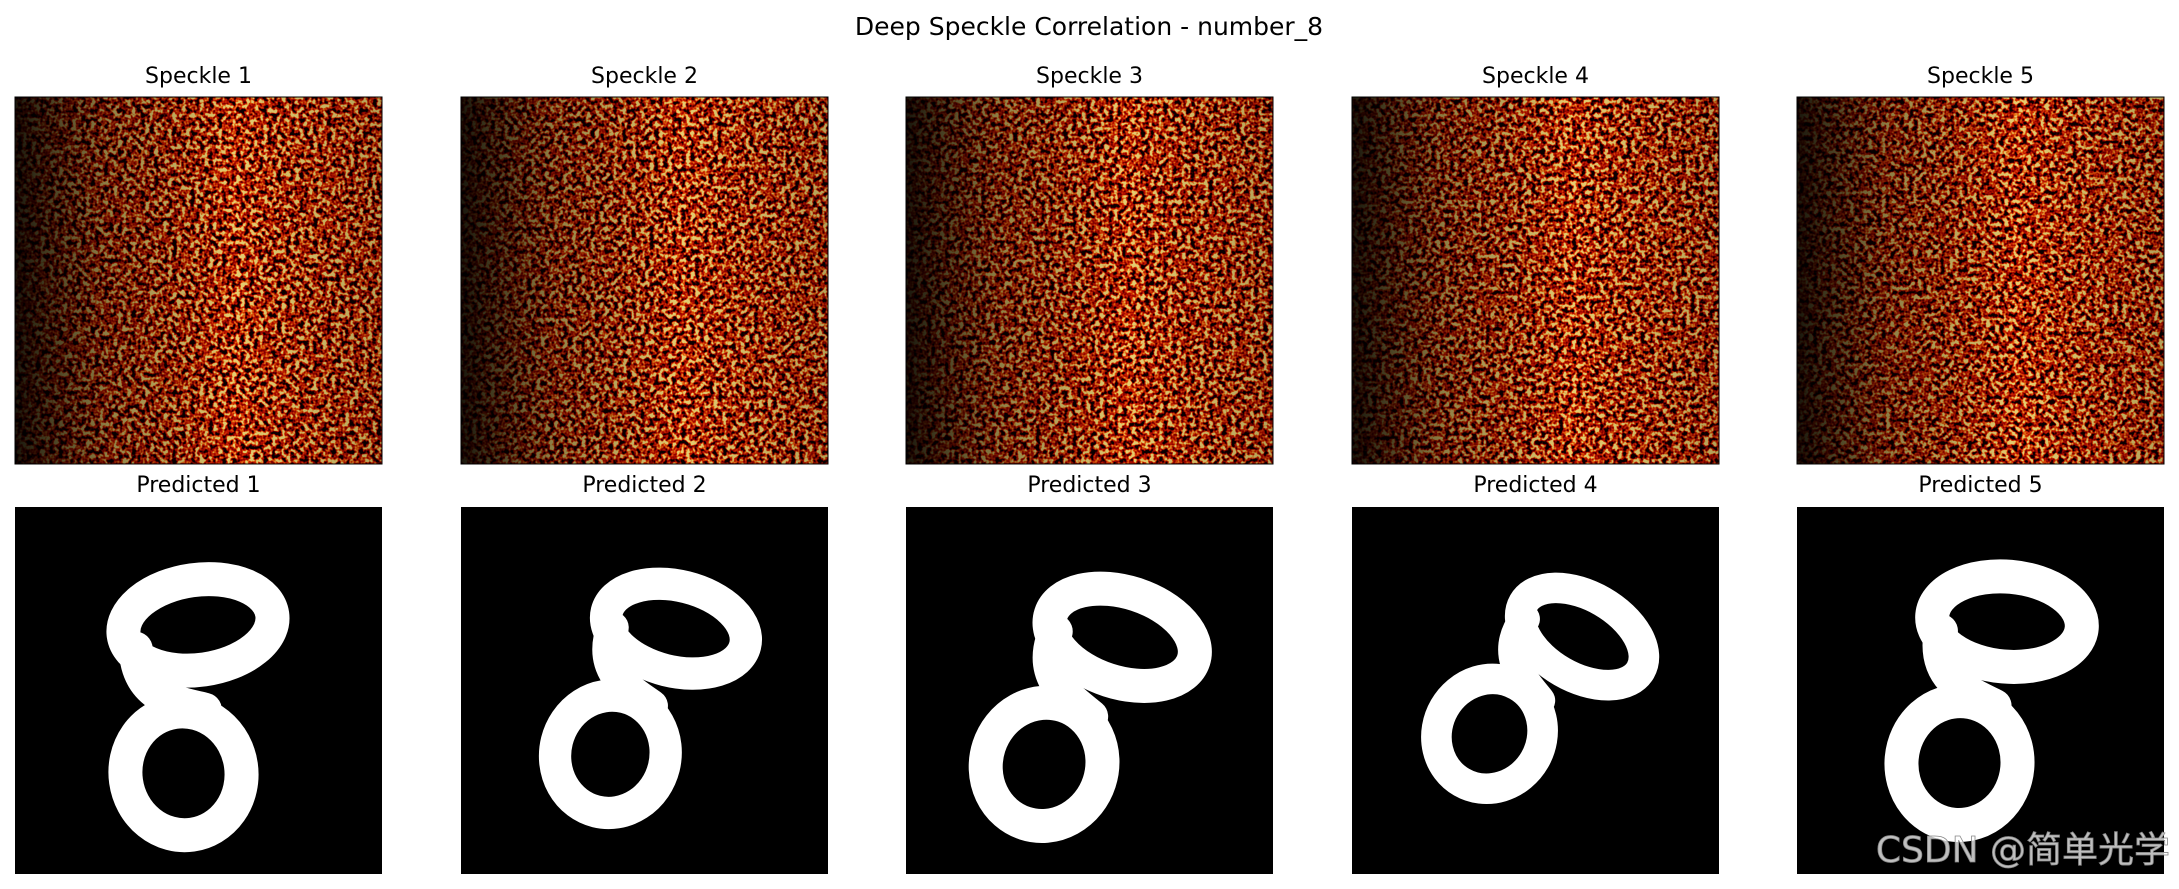 The width and height of the screenshot is (2179, 889). I want to click on panel-title: Speckle 2, so click(644, 76).